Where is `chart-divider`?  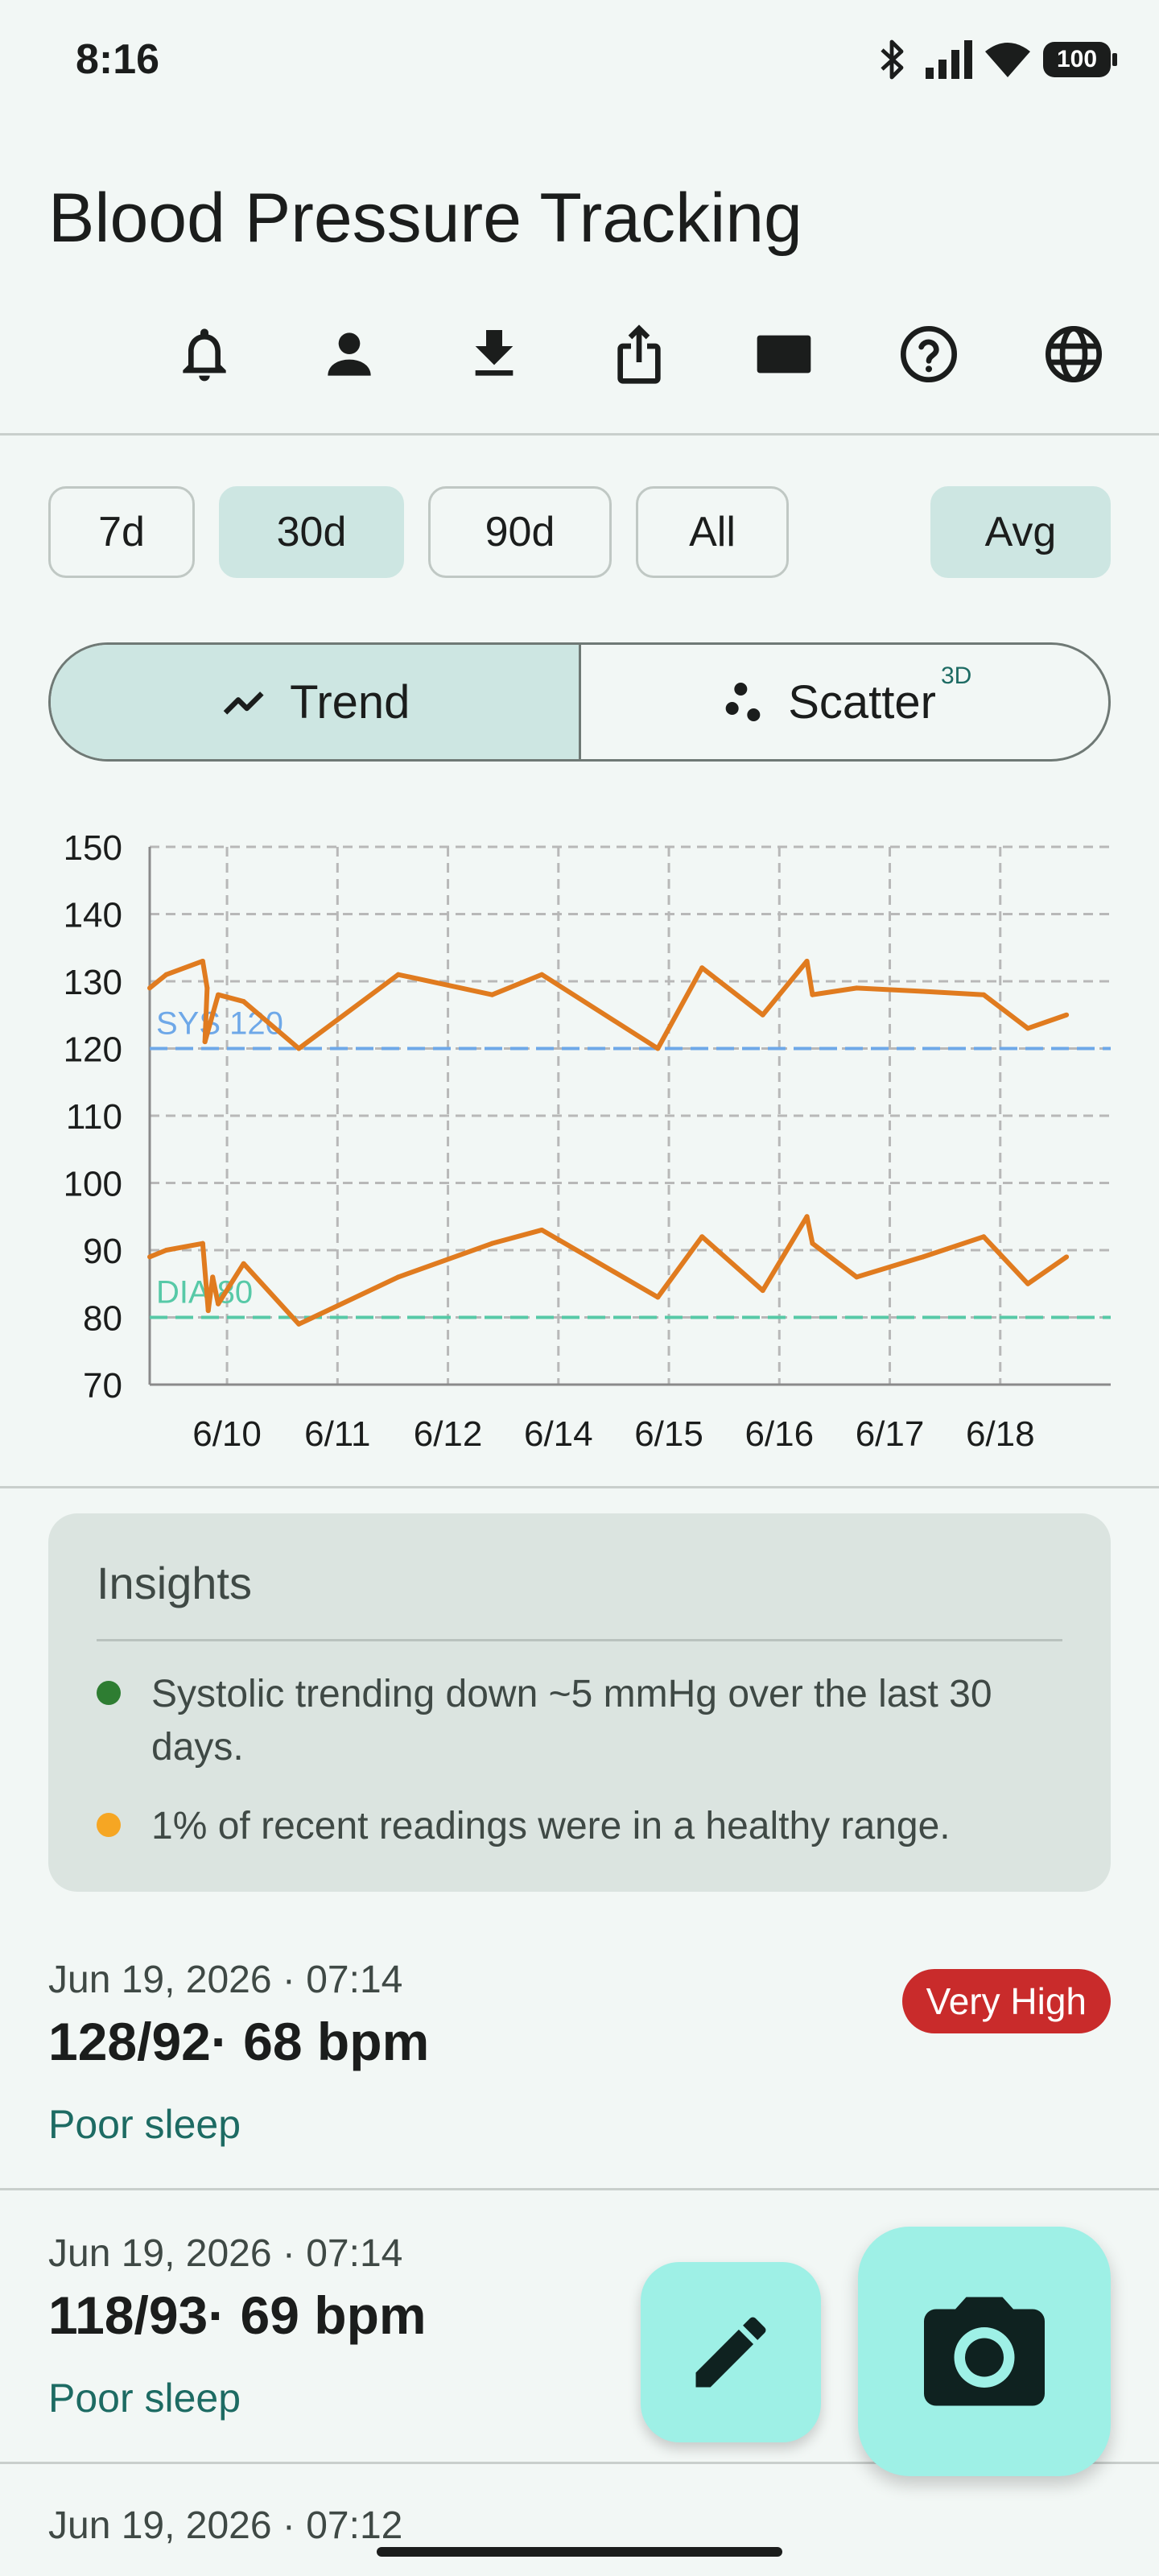
chart-divider is located at coordinates (579, 1487).